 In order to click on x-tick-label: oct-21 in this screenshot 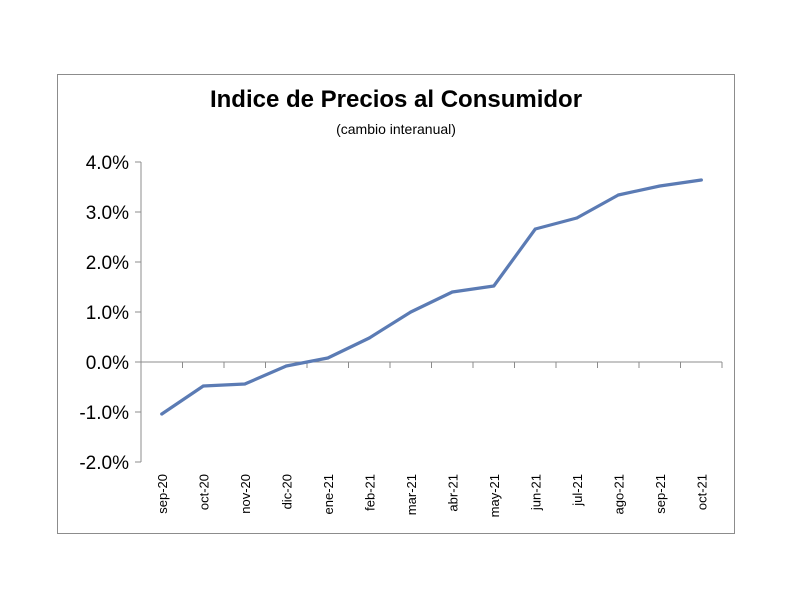, I will do `click(701, 492)`.